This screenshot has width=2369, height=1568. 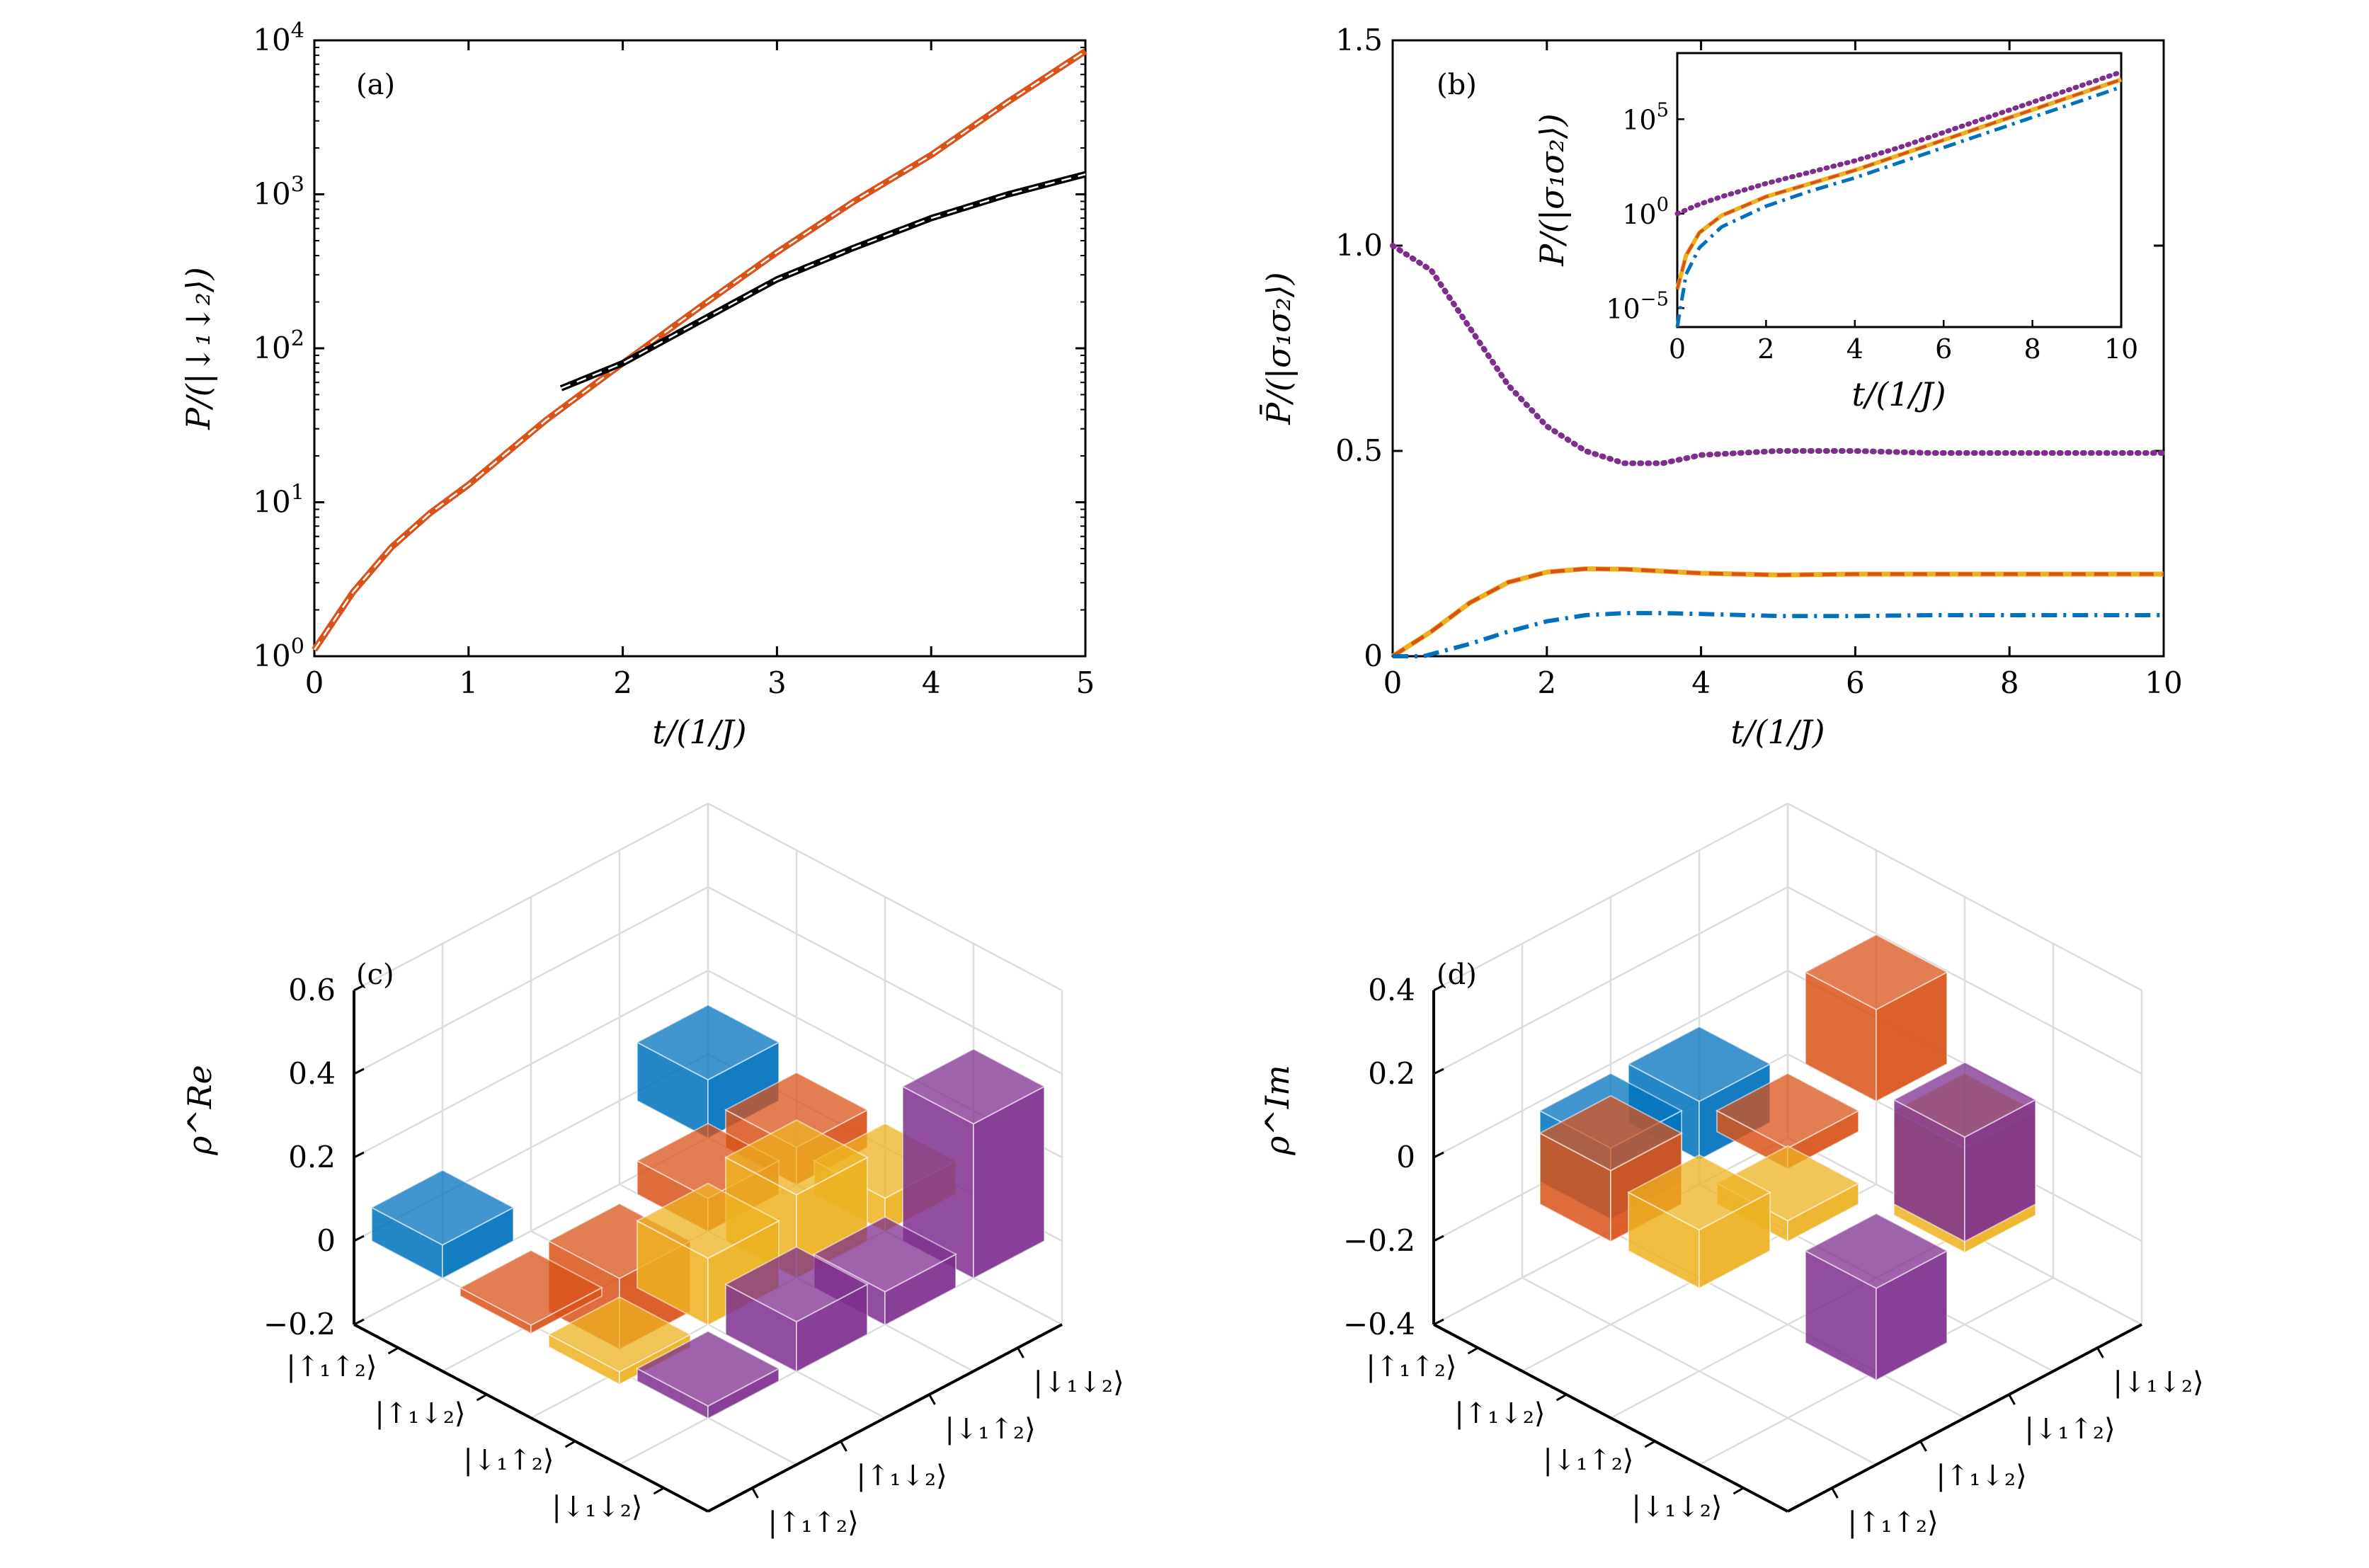 I want to click on b-x-tick-label: 4, so click(x=1701, y=682).